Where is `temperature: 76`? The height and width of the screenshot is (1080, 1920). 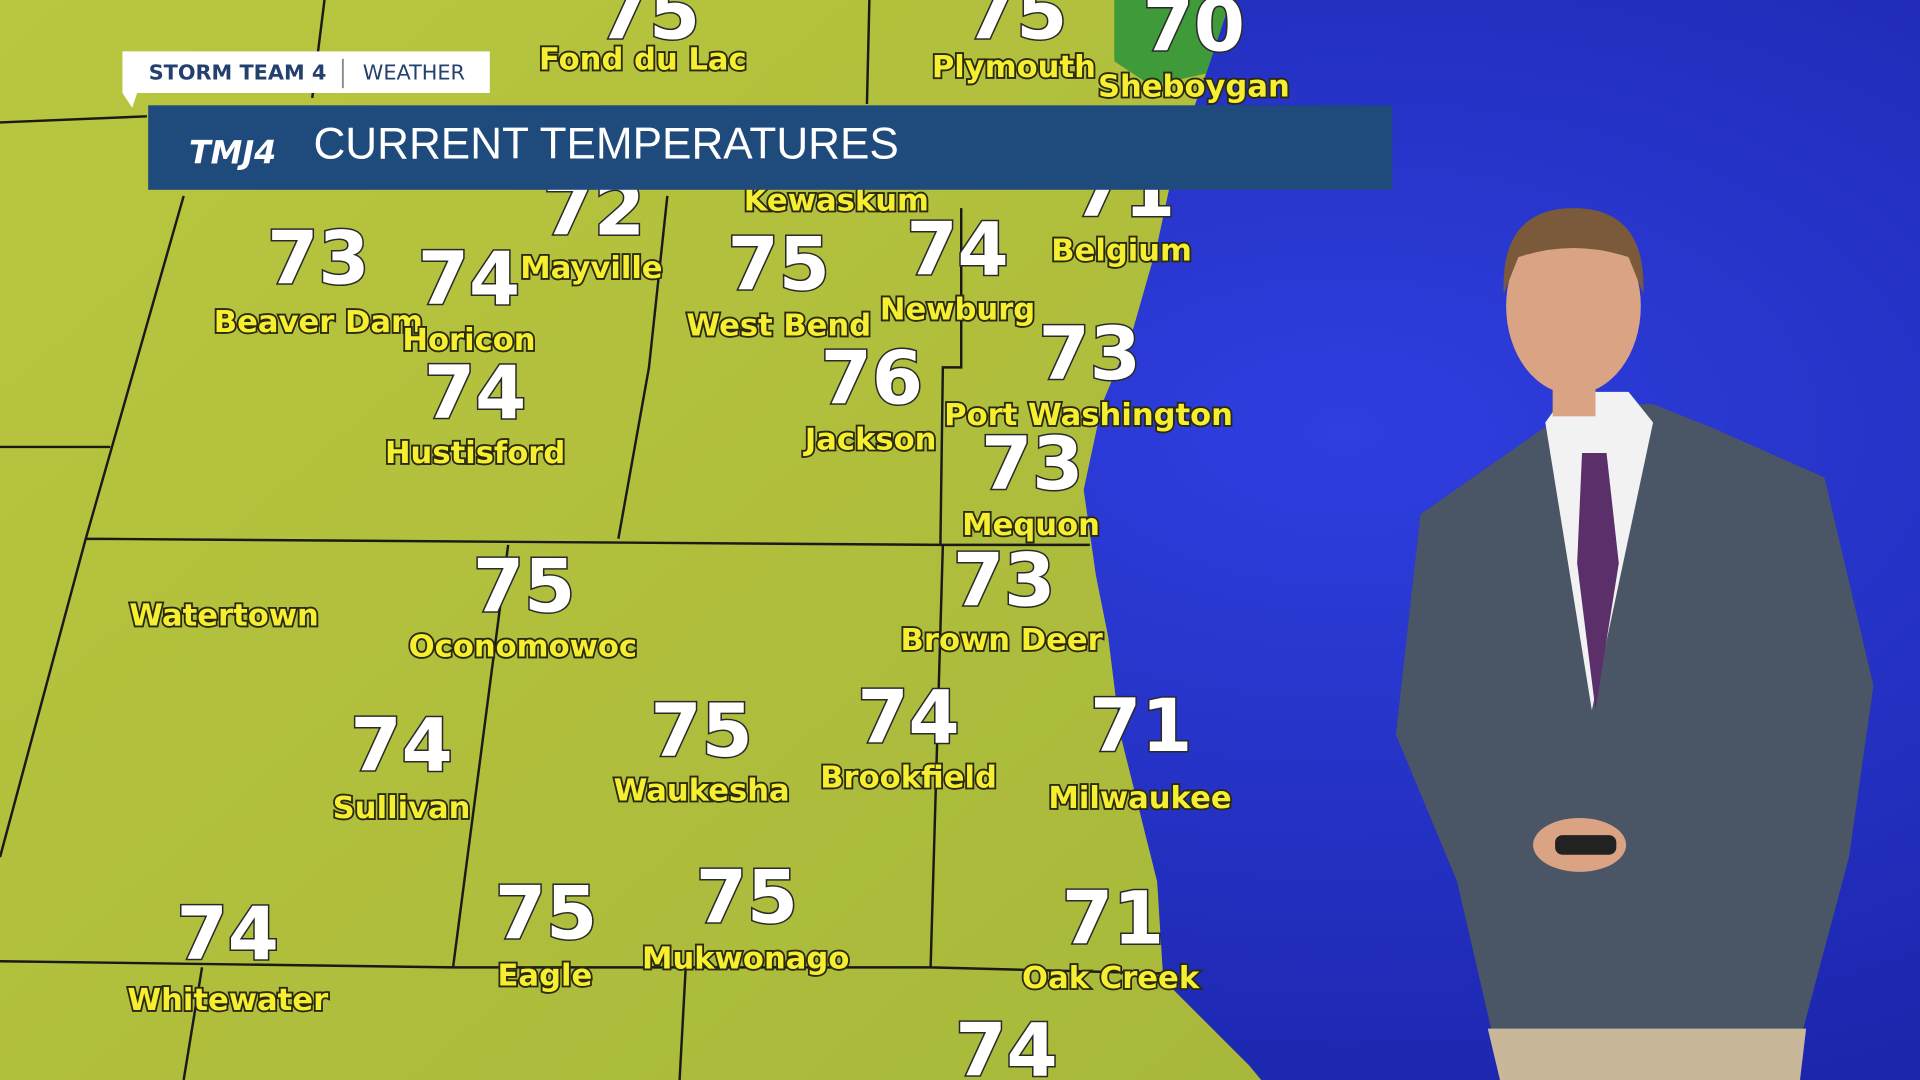 temperature: 76 is located at coordinates (872, 378).